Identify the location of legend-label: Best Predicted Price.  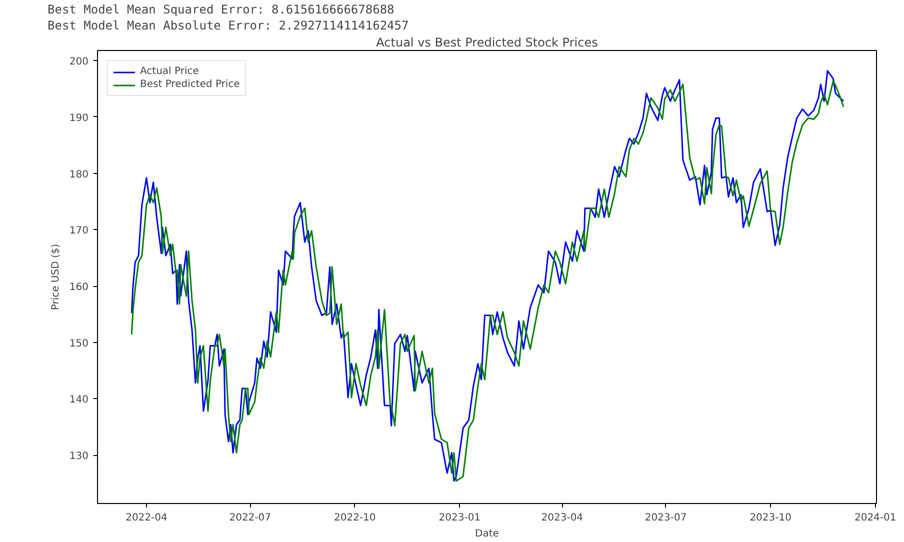
(190, 84).